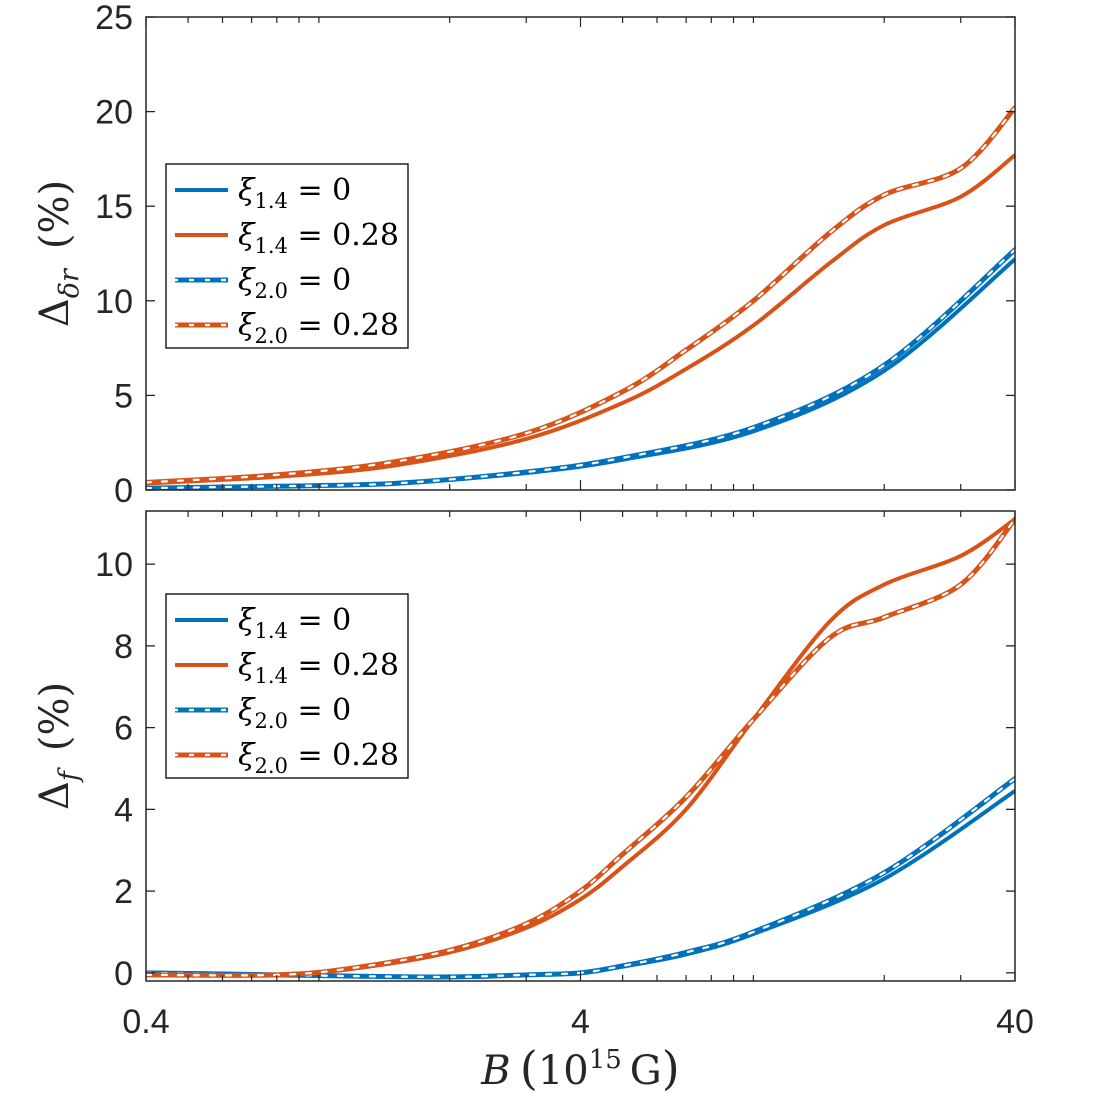  What do you see at coordinates (579, 1068) in the screenshot?
I see `x-axis-label: B (1015 G)` at bounding box center [579, 1068].